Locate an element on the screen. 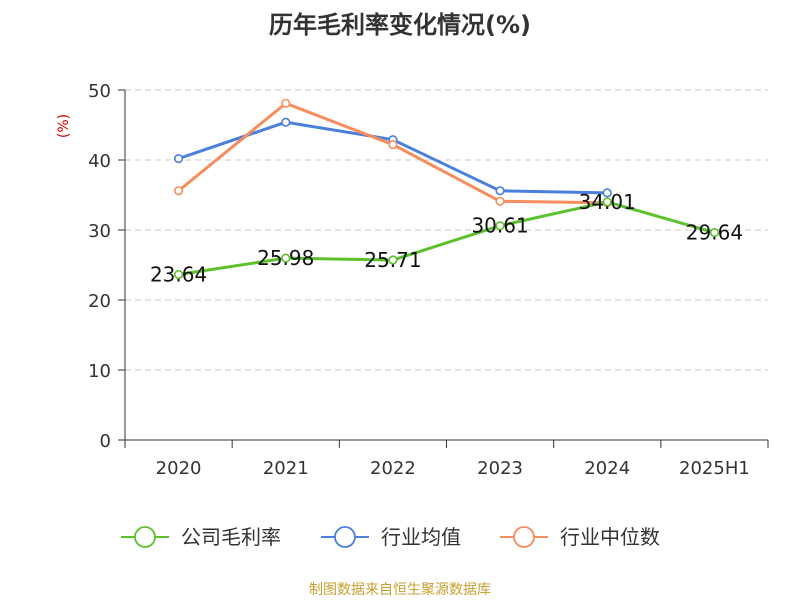  y-tick-label: 30 is located at coordinates (99, 231).